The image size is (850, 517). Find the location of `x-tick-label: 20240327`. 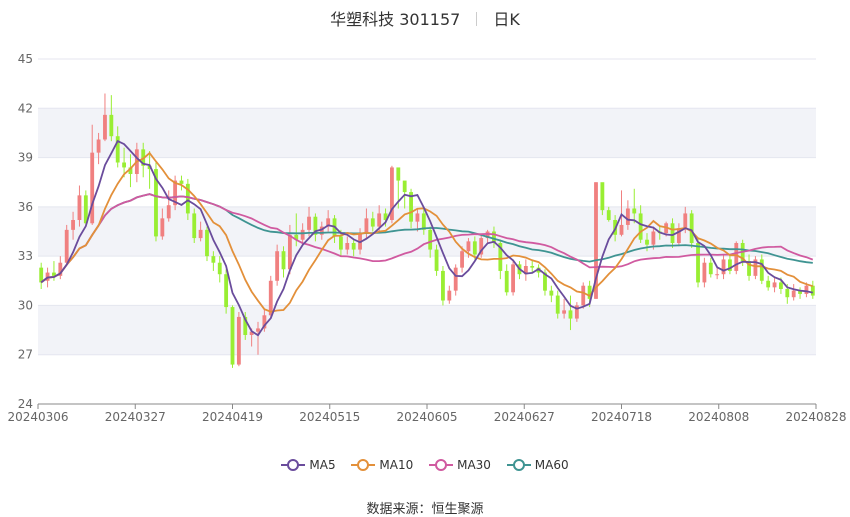

x-tick-label: 20240327 is located at coordinates (135, 417).